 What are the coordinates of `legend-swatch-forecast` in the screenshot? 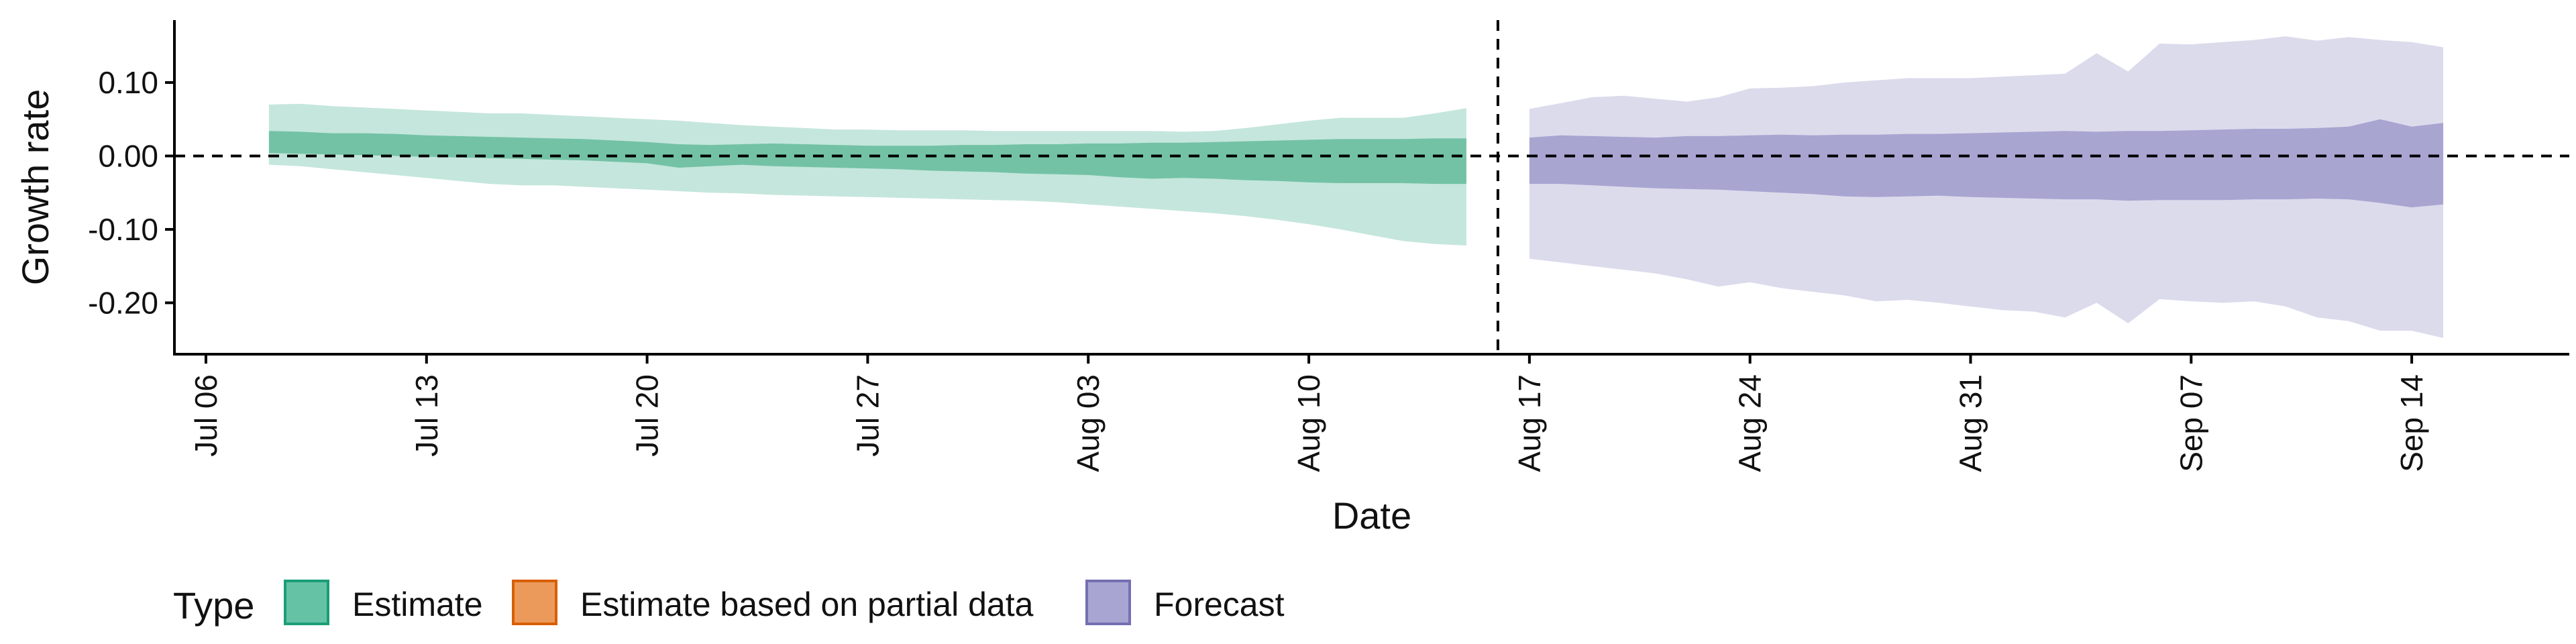 It's located at (1108, 602).